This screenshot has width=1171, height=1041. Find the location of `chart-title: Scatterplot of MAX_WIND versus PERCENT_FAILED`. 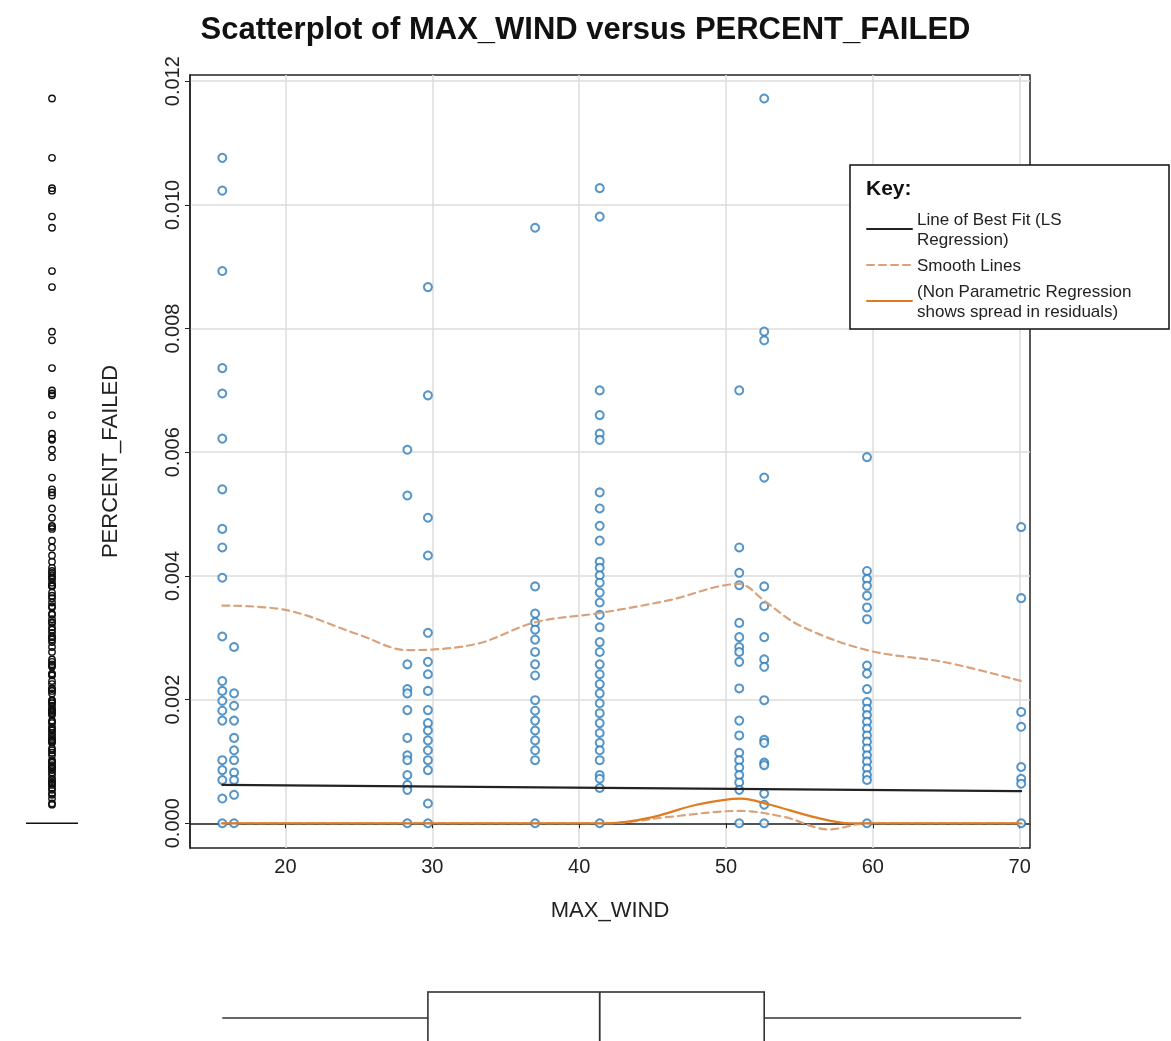

chart-title: Scatterplot of MAX_WIND versus PERCENT_FAILED is located at coordinates (585, 28).